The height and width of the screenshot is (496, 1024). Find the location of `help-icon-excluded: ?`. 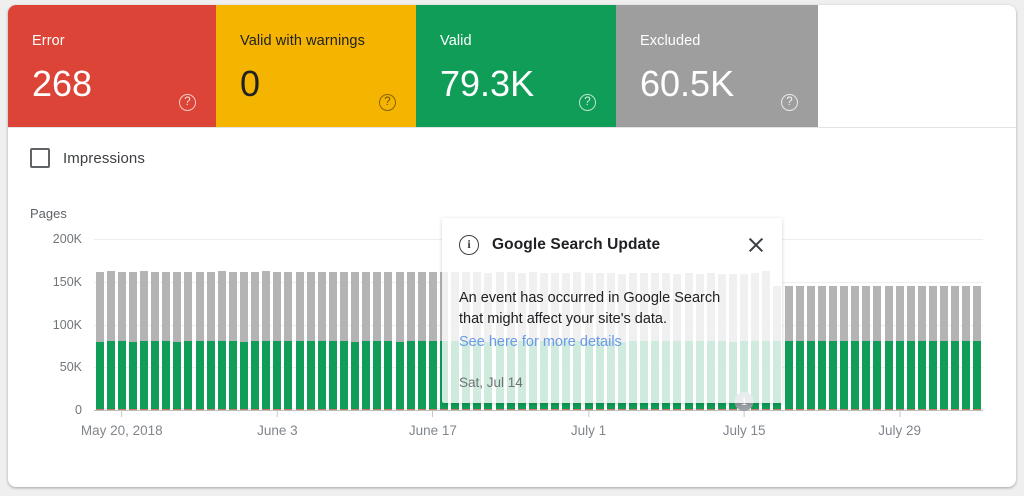

help-icon-excluded: ? is located at coordinates (789, 102).